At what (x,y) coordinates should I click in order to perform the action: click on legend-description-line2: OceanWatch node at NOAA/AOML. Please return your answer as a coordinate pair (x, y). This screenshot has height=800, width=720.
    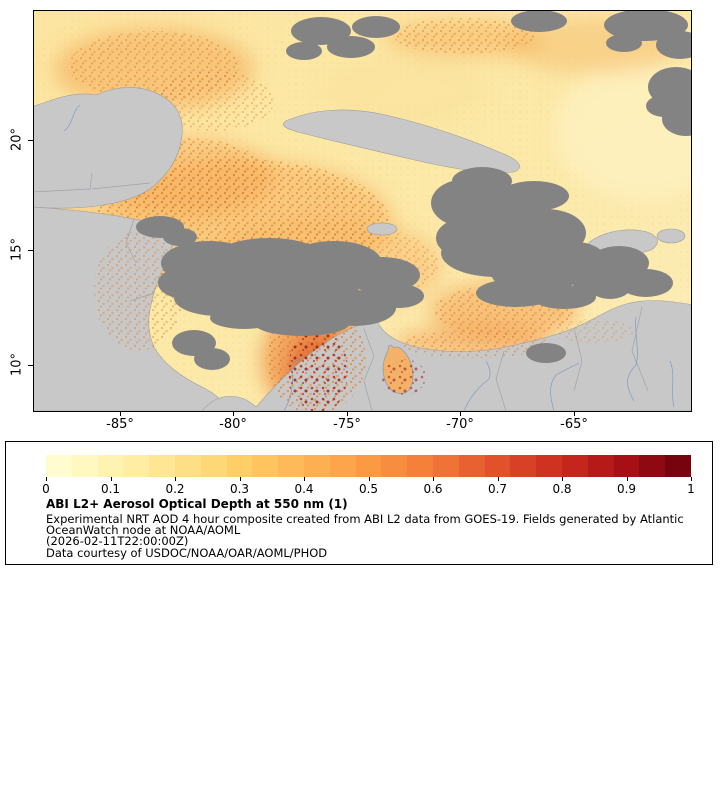
    Looking at the image, I should click on (143, 530).